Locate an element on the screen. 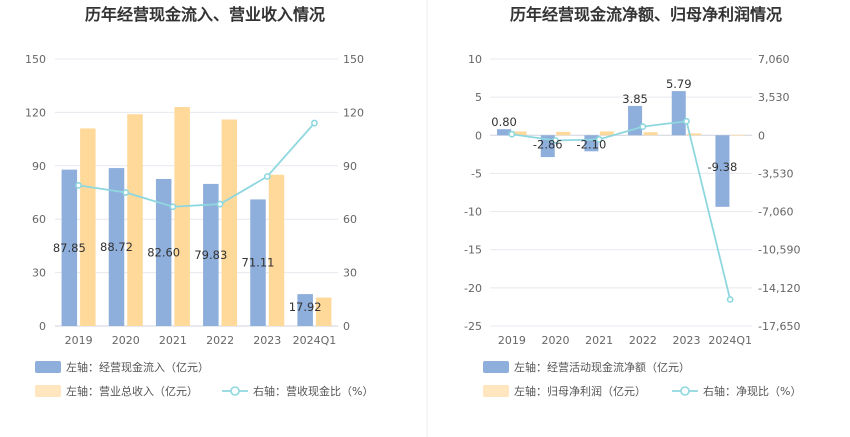 This screenshot has width=850, height=437. y-tick-left: 60 is located at coordinates (39, 219).